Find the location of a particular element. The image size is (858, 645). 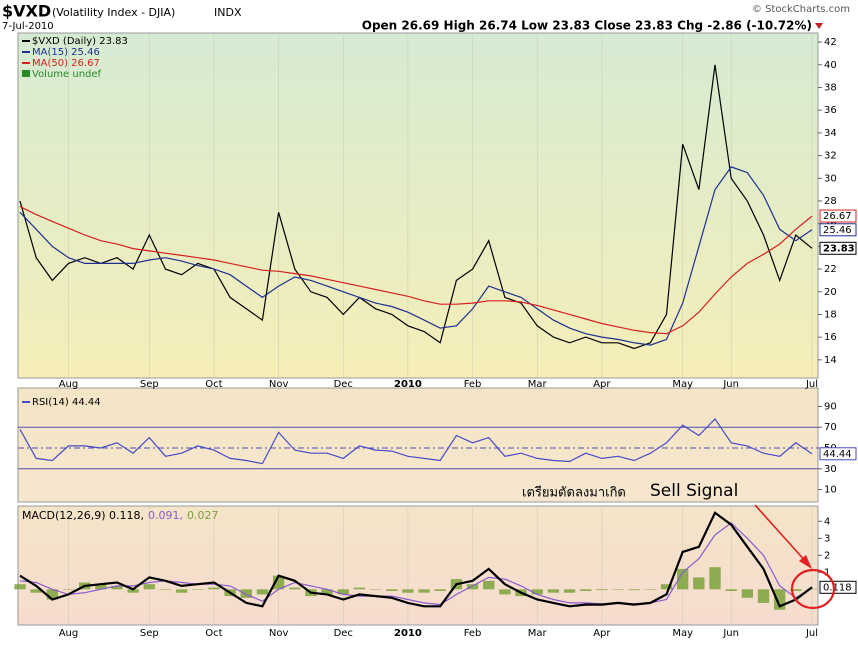

annotation-thai: เตรียมตัดลงมาเกิด is located at coordinates (574, 493).